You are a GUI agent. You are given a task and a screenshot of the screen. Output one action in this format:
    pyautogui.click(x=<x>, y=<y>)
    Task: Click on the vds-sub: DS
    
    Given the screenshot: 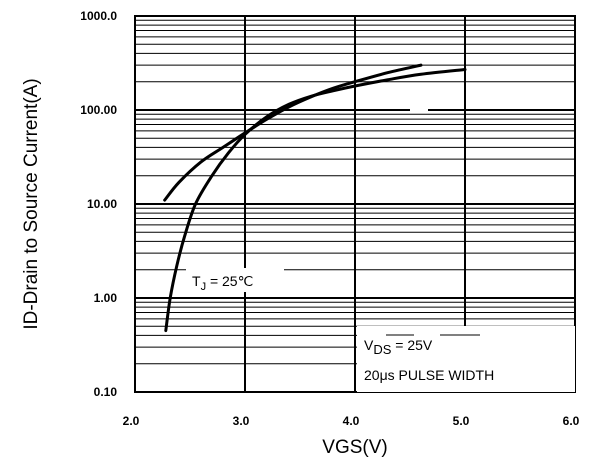 What is the action you would take?
    pyautogui.click(x=382, y=349)
    